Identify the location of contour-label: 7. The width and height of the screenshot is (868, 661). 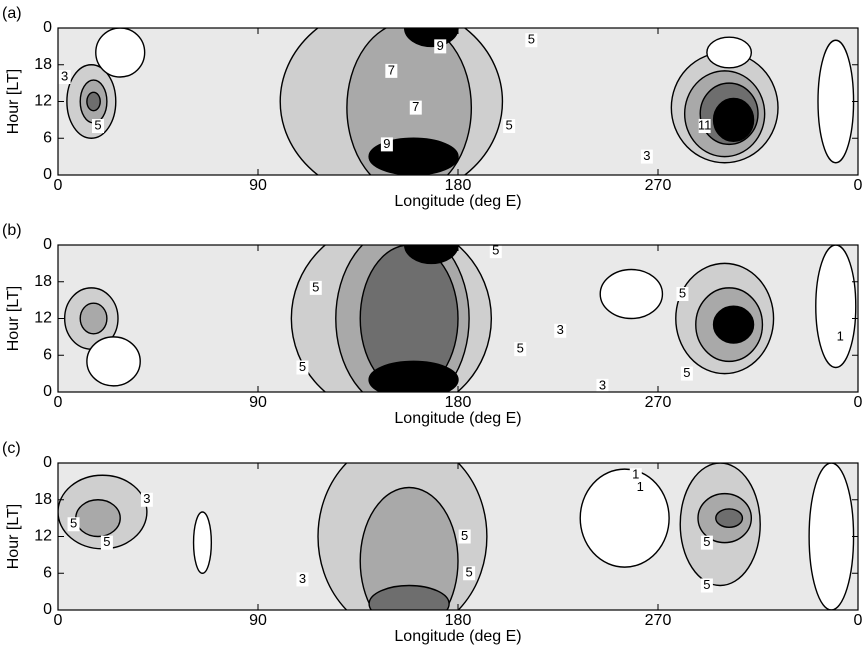
(391, 69).